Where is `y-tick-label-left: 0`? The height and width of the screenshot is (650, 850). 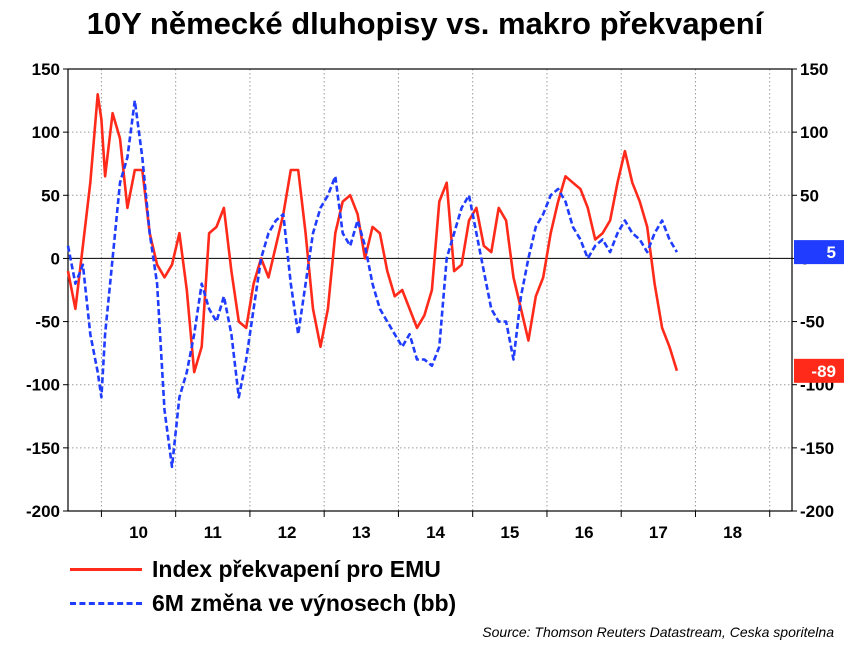 y-tick-label-left: 0 is located at coordinates (55, 258).